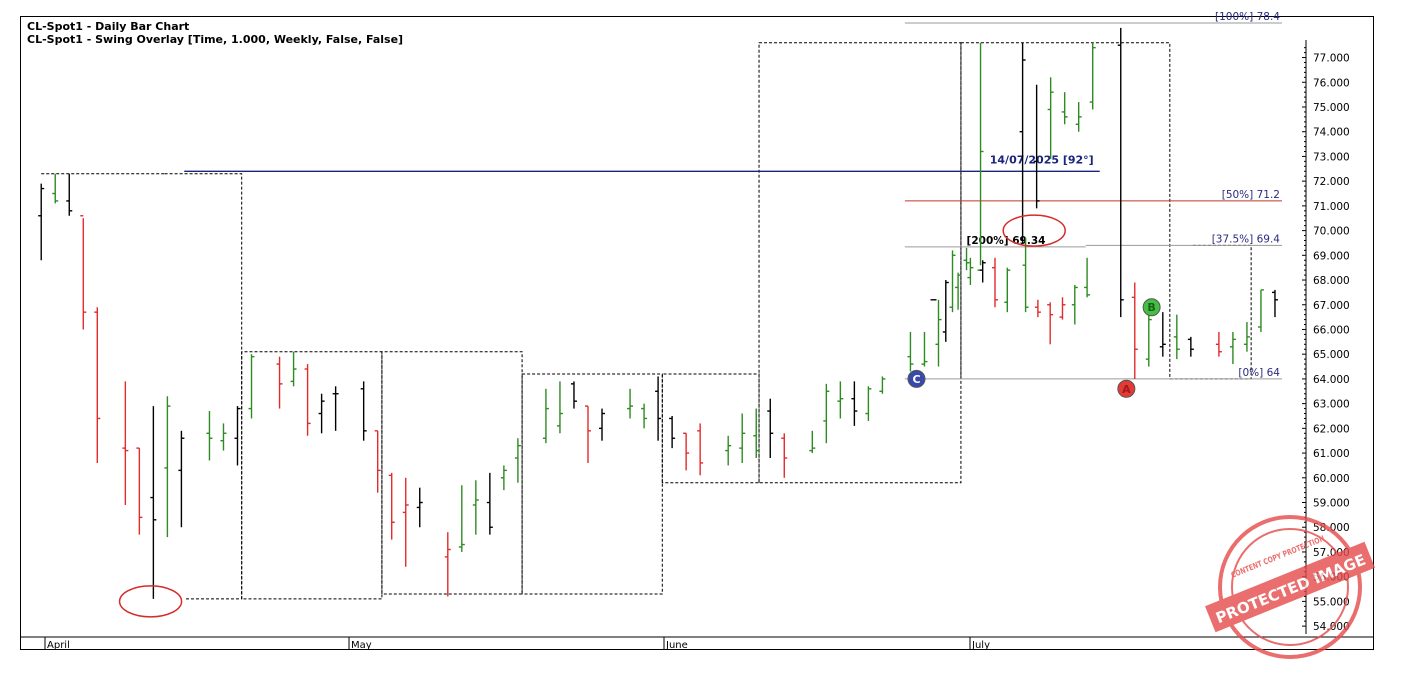 Image resolution: width=1404 pixels, height=677 pixels. What do you see at coordinates (1331, 306) in the screenshot?
I see `y-tick-label: 67.000` at bounding box center [1331, 306].